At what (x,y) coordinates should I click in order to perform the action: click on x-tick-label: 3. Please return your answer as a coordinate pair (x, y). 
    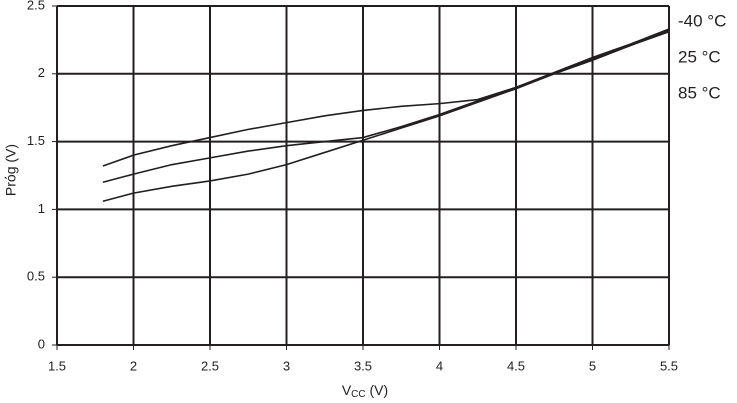
    Looking at the image, I should click on (286, 365).